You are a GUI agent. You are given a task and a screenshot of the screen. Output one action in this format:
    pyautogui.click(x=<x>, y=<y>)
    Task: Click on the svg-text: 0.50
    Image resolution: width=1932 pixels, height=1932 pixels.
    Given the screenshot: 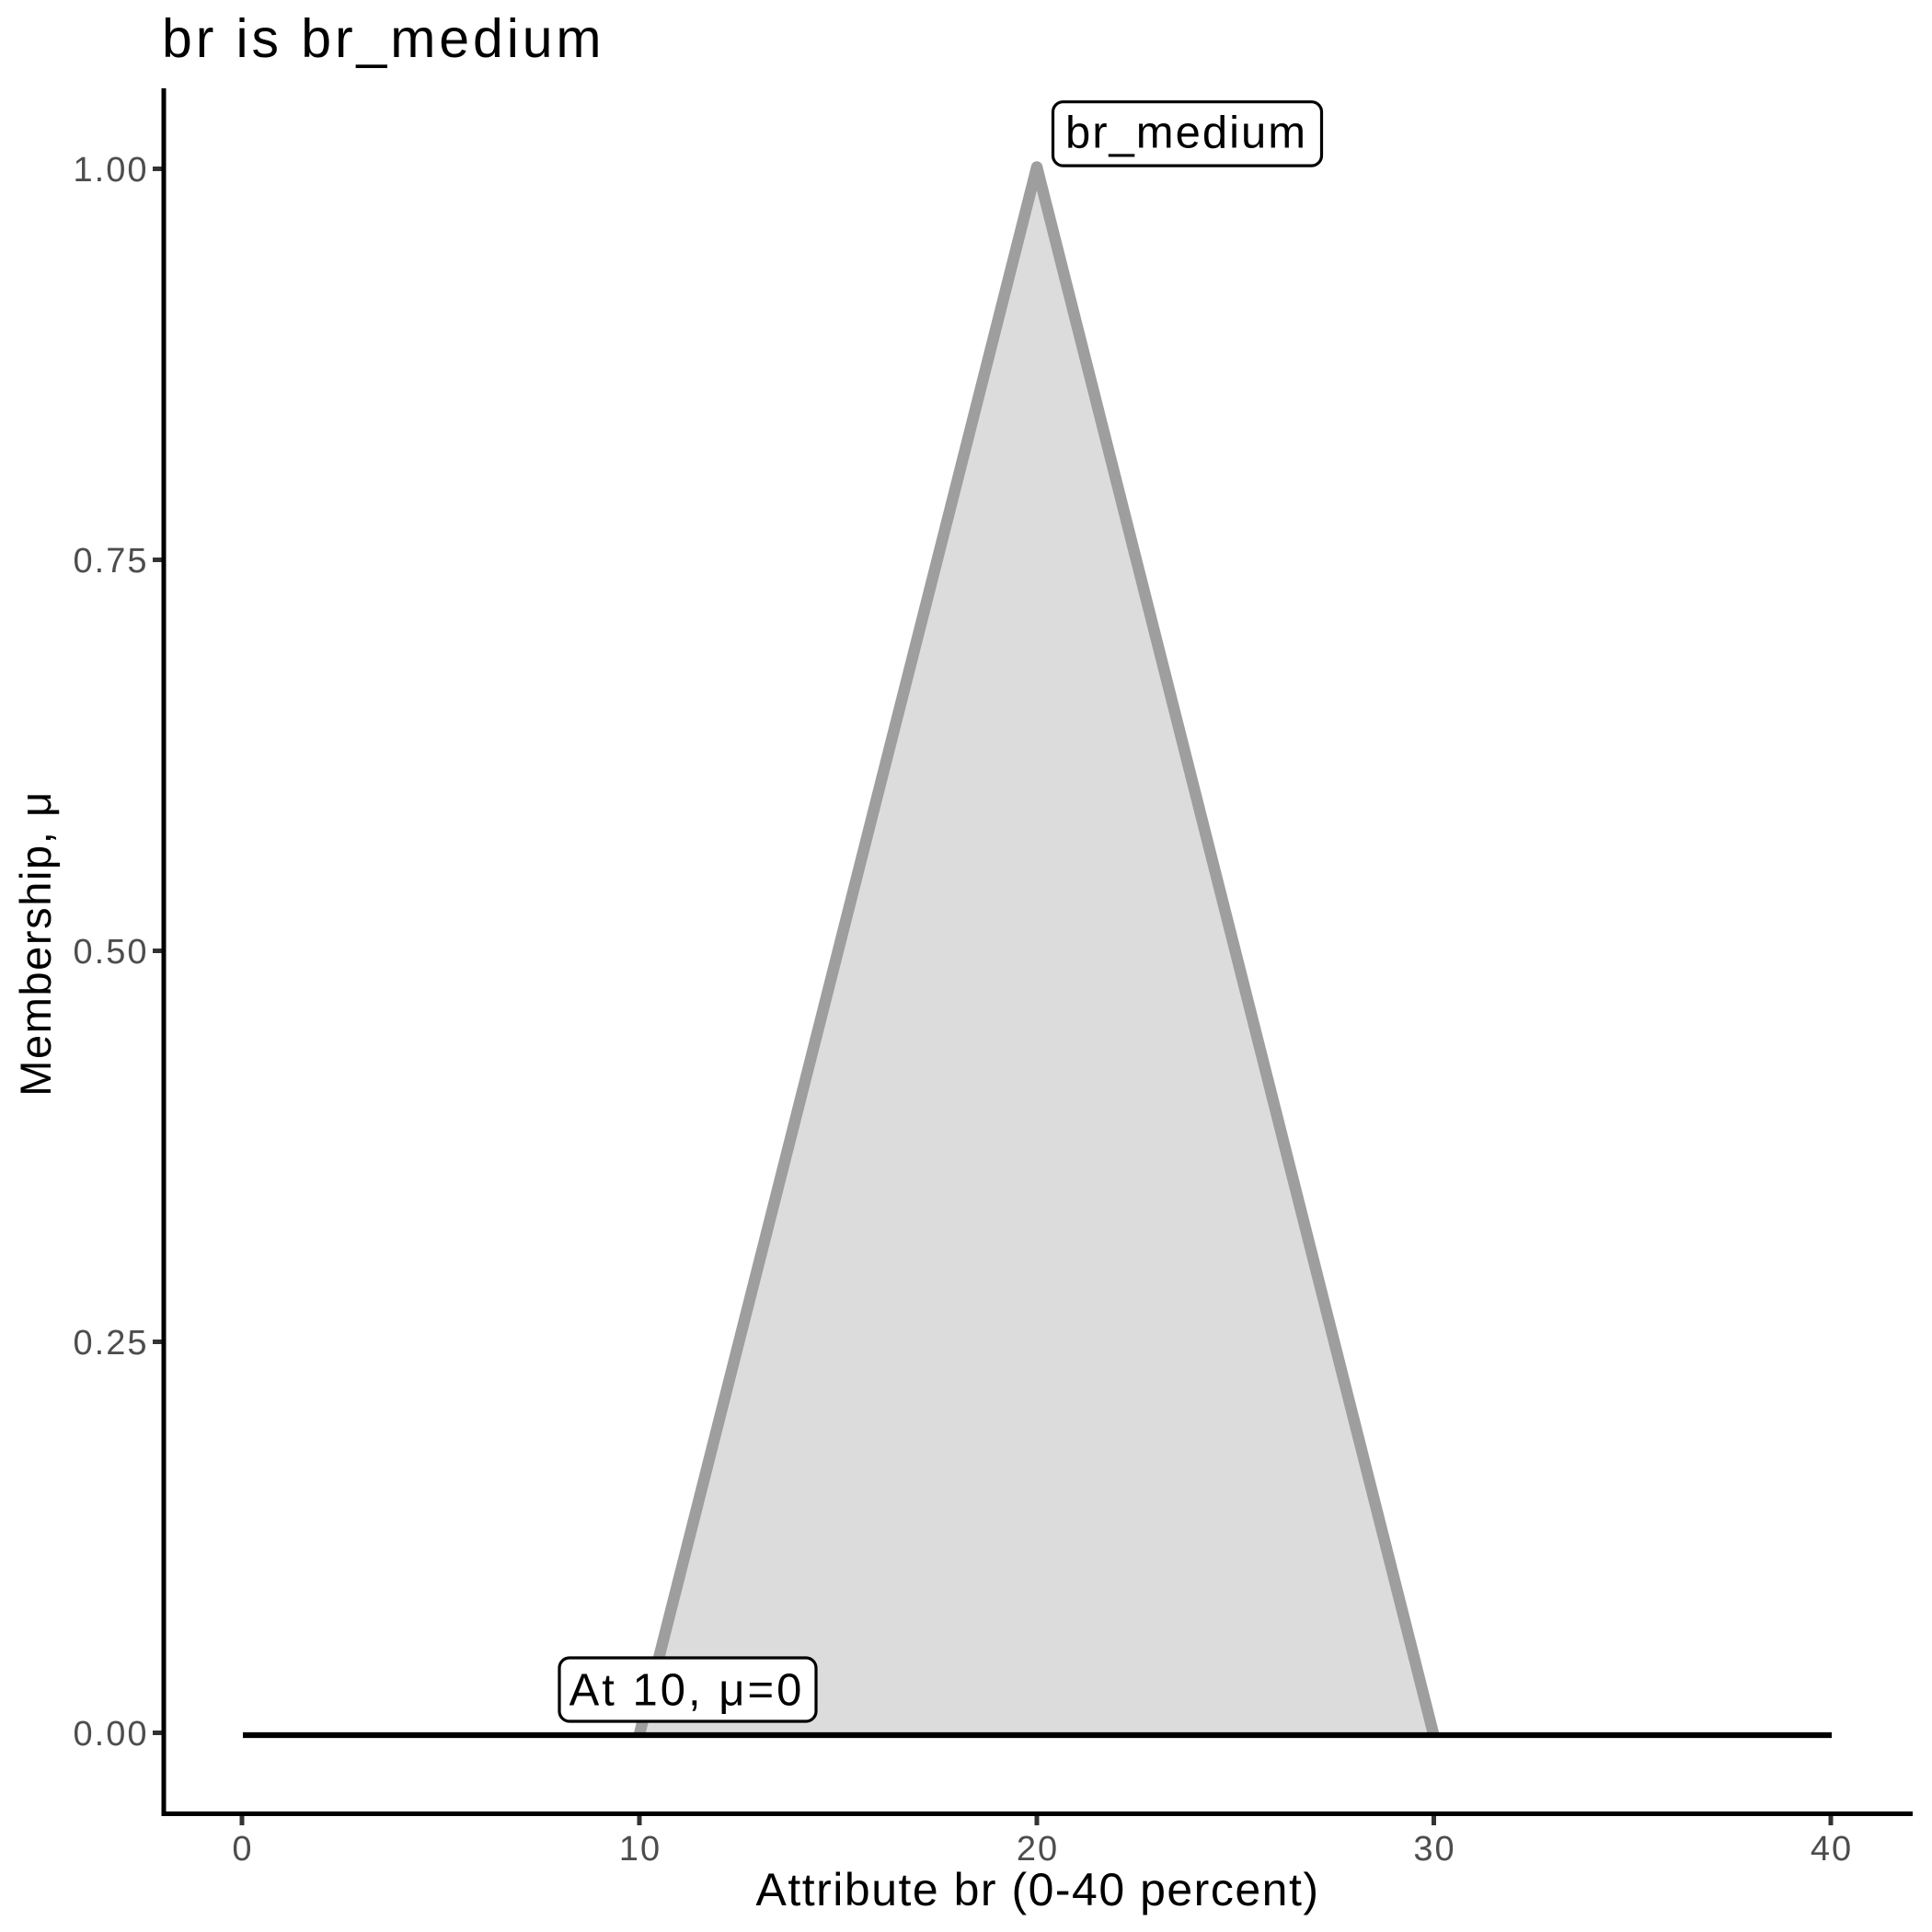 What is the action you would take?
    pyautogui.click(x=111, y=952)
    